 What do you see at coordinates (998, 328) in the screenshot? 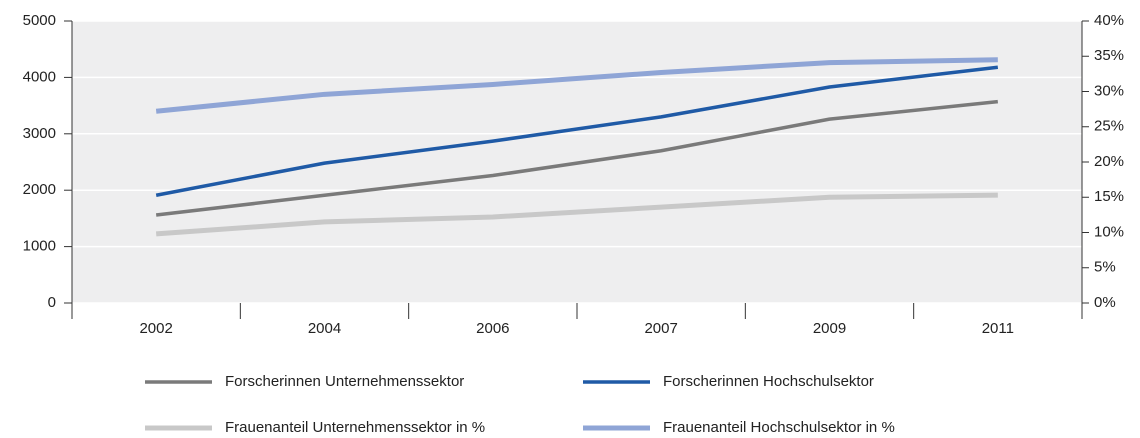
I see `x-tick-label: 2011` at bounding box center [998, 328].